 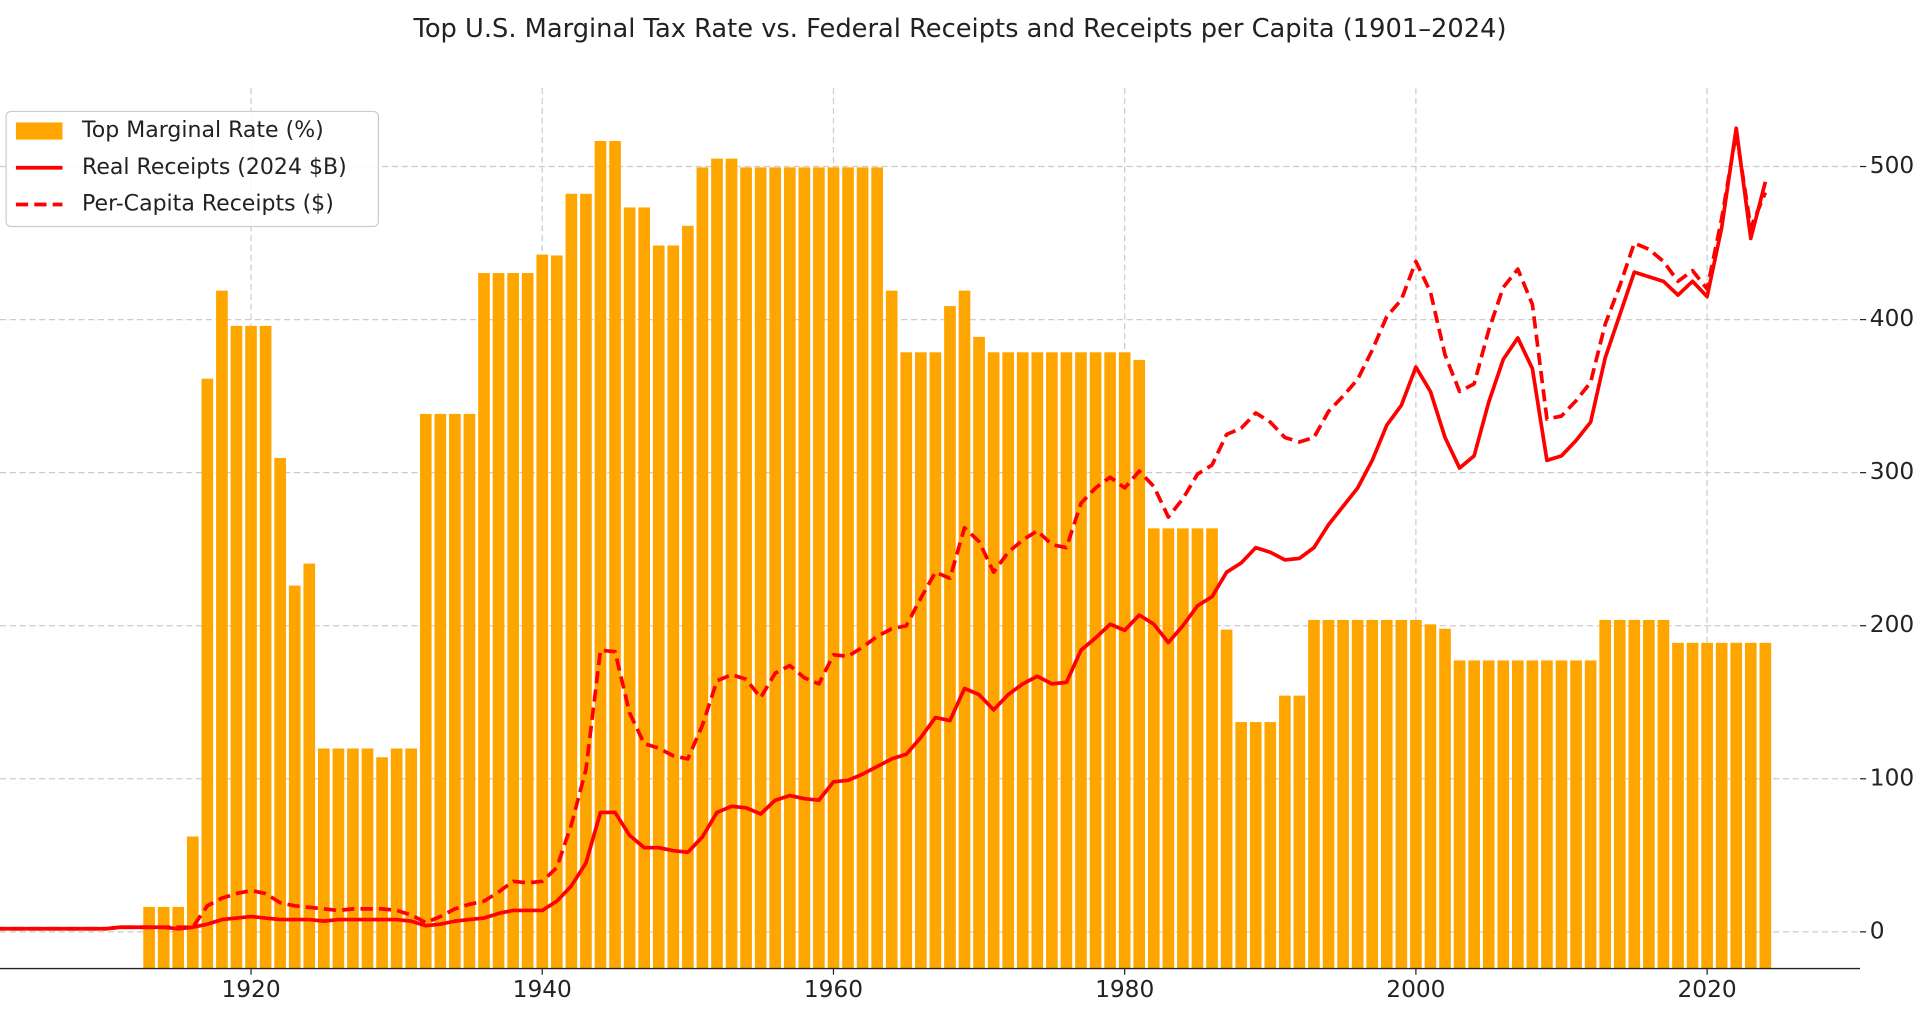 What do you see at coordinates (1892, 471) in the screenshot?
I see `y2-tick-label: 300` at bounding box center [1892, 471].